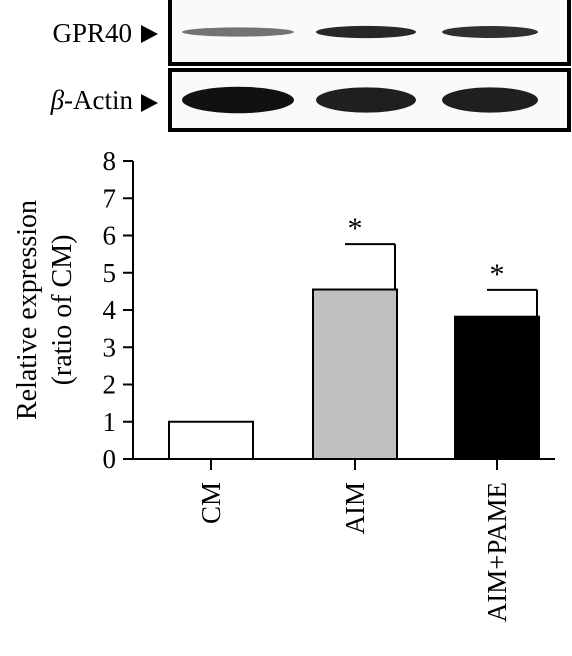 This screenshot has width=572, height=656. Describe the element at coordinates (497, 387) in the screenshot. I see `bar-aim-pame` at that location.